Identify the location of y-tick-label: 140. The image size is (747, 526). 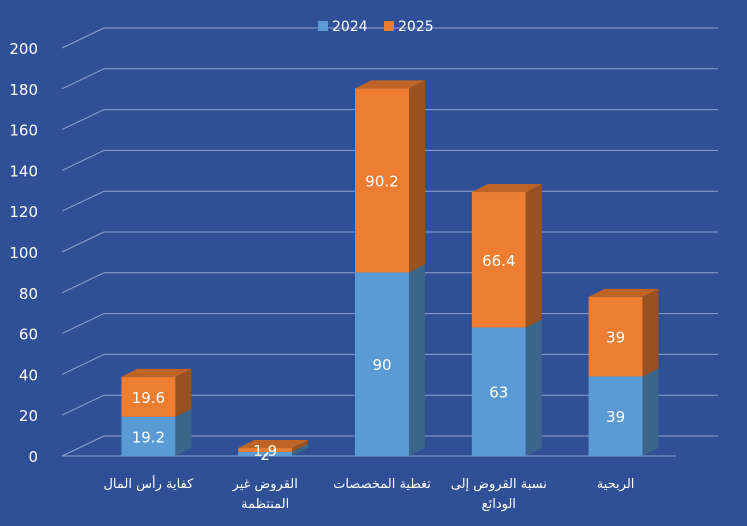
(23, 171).